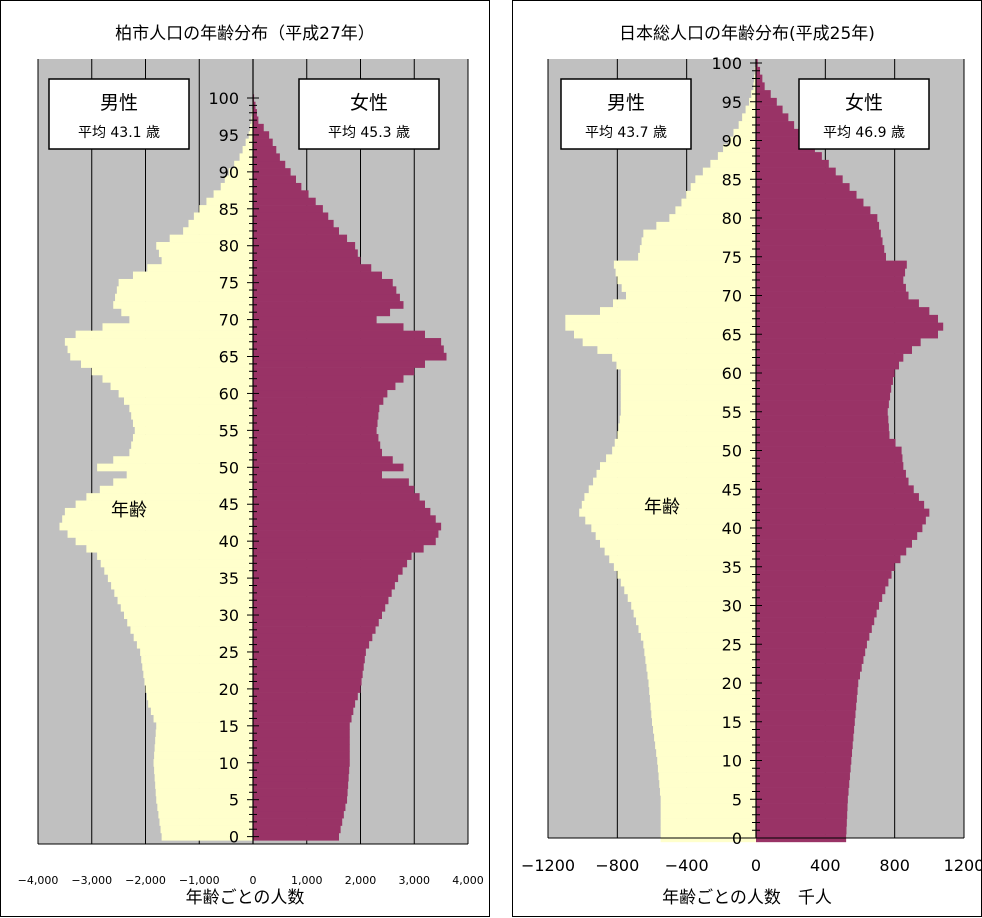  What do you see at coordinates (732, 567) in the screenshot?
I see `age-tick-label: 35` at bounding box center [732, 567].